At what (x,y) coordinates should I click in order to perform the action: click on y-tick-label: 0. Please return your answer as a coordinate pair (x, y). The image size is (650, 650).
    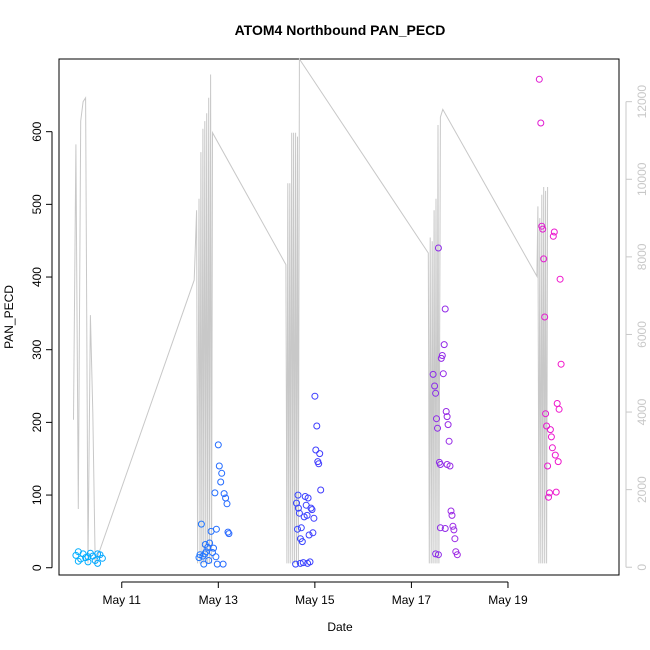
    Looking at the image, I should click on (37, 567).